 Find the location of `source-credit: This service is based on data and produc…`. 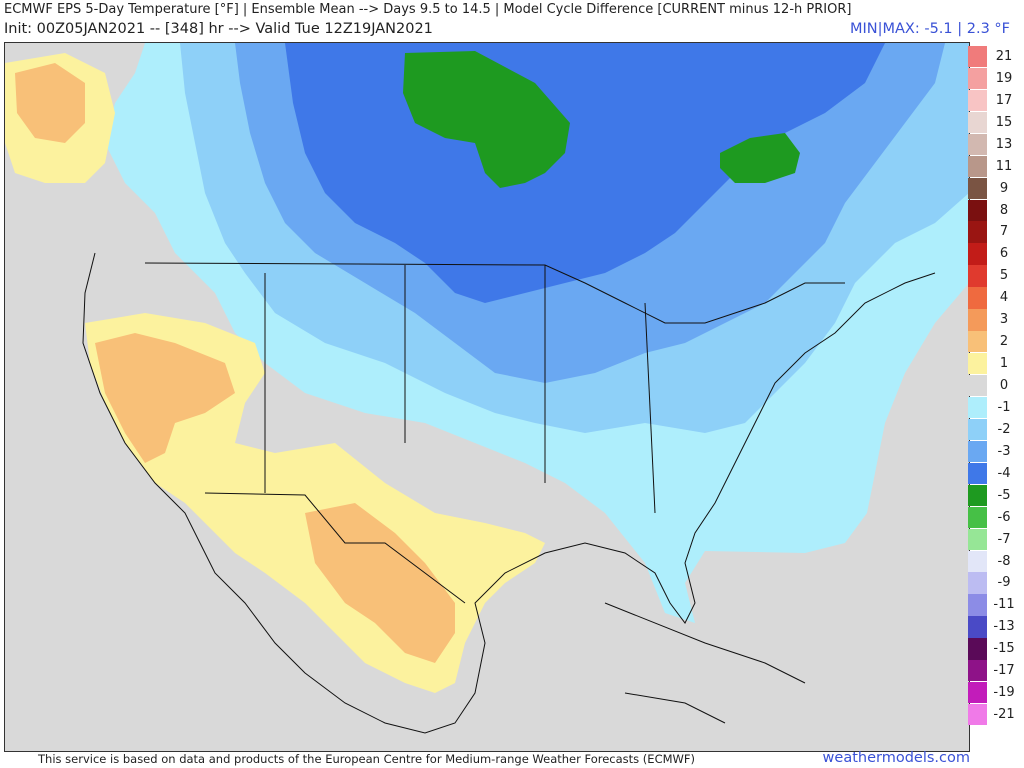

source-credit: This service is based on data and produc… is located at coordinates (366, 759).